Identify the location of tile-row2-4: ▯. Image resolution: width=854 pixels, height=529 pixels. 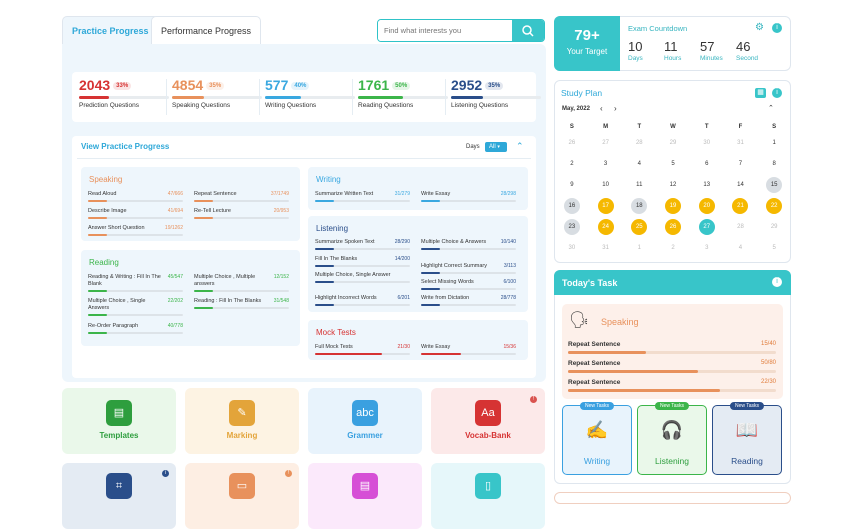
(488, 496).